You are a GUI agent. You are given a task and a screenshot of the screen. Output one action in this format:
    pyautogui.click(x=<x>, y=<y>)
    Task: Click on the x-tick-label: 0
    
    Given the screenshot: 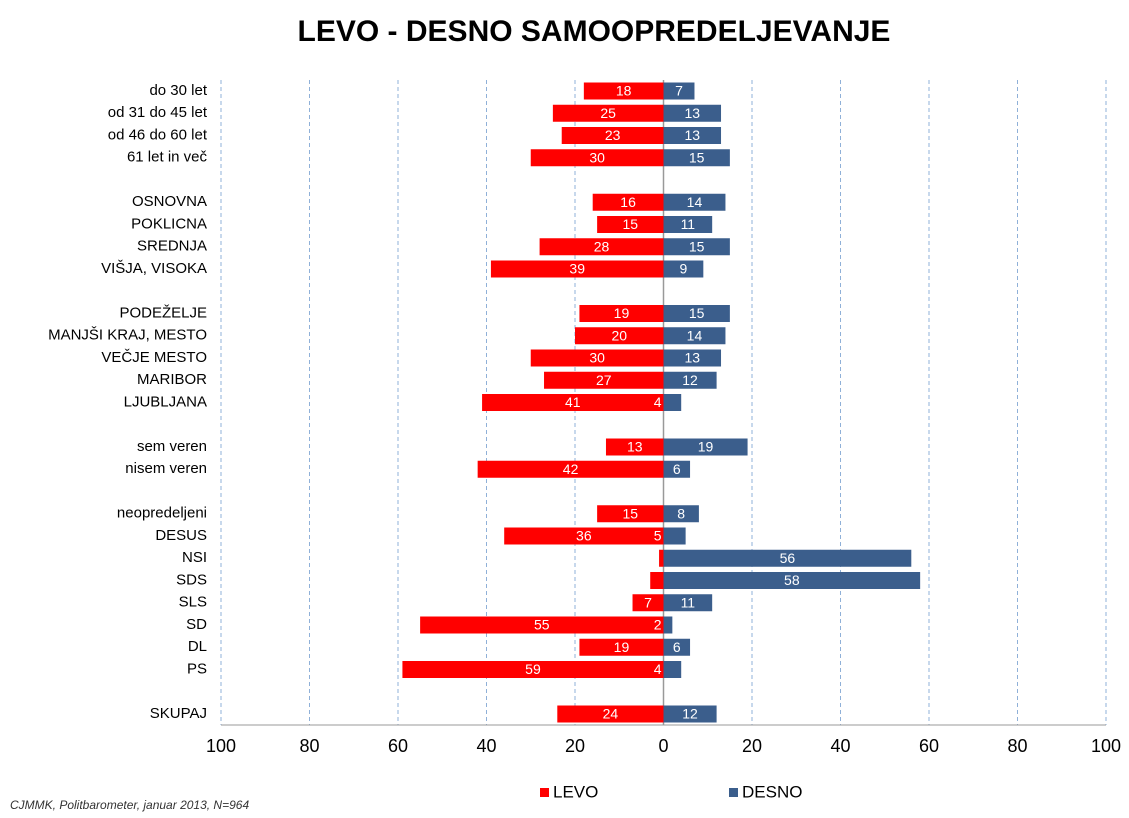 What is the action you would take?
    pyautogui.click(x=663, y=746)
    